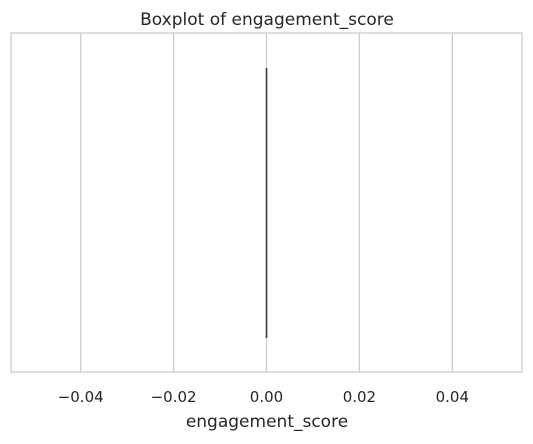 The height and width of the screenshot is (444, 533). I want to click on x-axis-label: engagement_score, so click(267, 422).